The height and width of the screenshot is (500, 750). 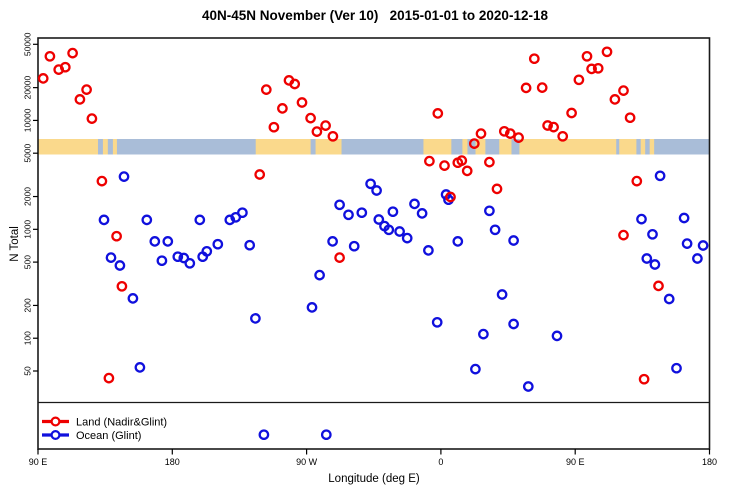 What do you see at coordinates (28, 152) in the screenshot?
I see `y-tick-label: 5000` at bounding box center [28, 152].